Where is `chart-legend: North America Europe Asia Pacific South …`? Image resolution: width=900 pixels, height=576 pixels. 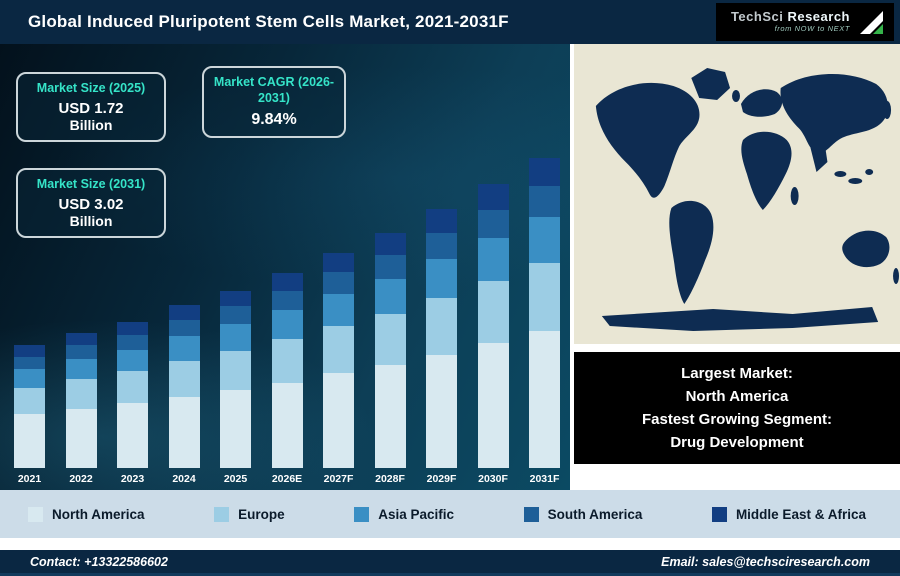
chart-legend: North America Europe Asia Pacific South … is located at coordinates (450, 514).